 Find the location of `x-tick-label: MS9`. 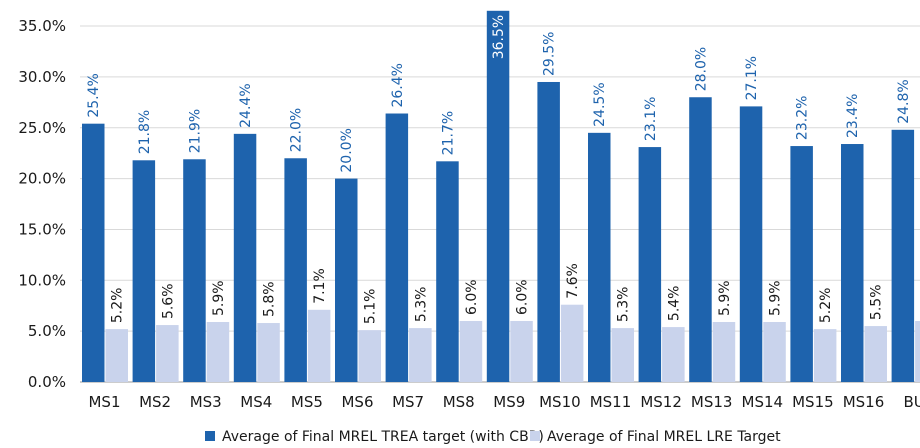

x-tick-label: MS9 is located at coordinates (509, 402).